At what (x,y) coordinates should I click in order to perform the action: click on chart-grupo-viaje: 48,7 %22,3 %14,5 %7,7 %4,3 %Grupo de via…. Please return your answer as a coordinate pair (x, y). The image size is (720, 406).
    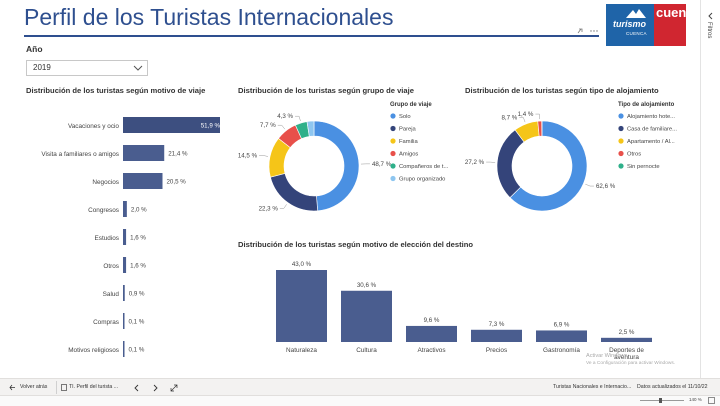
    Looking at the image, I should click on (346, 161).